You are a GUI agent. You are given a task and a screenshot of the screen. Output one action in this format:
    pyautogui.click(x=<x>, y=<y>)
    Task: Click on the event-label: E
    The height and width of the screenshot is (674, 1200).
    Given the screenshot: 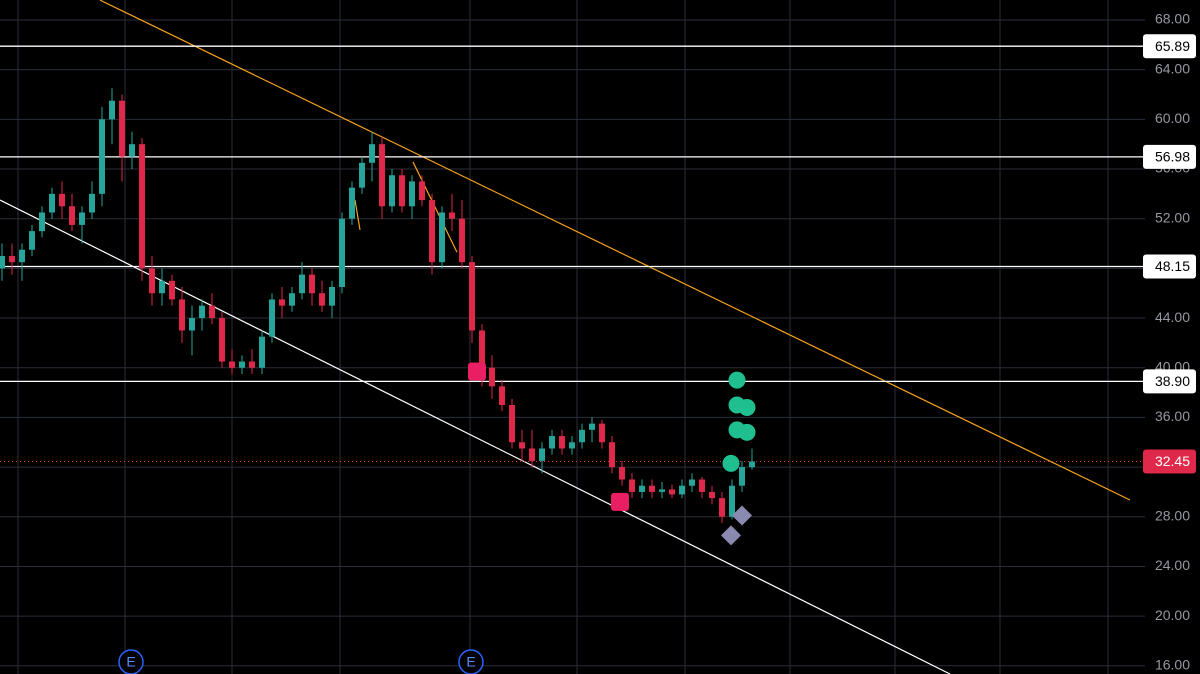 What is the action you would take?
    pyautogui.click(x=470, y=662)
    